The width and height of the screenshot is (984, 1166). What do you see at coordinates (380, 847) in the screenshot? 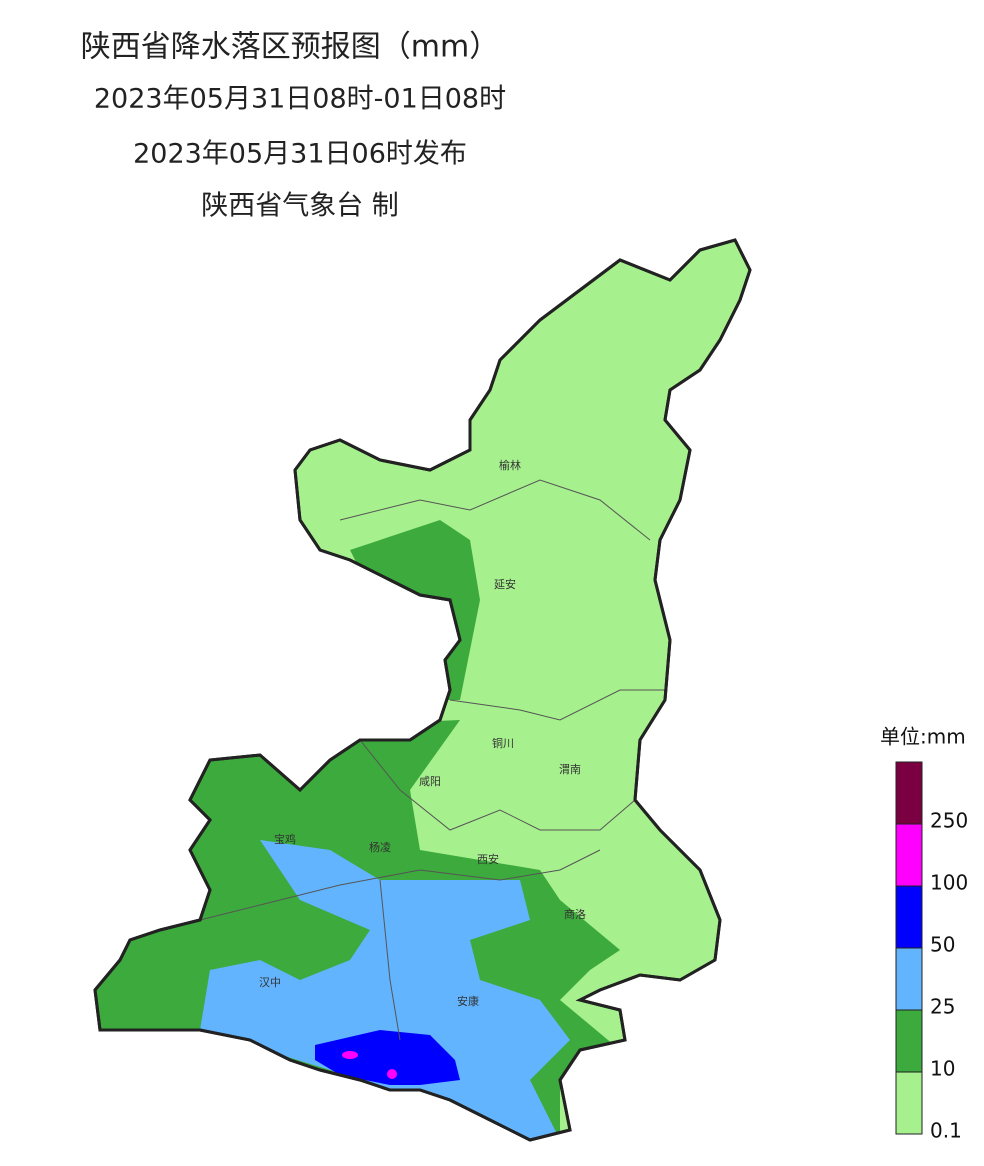
I see `city-label: 杨凌` at bounding box center [380, 847].